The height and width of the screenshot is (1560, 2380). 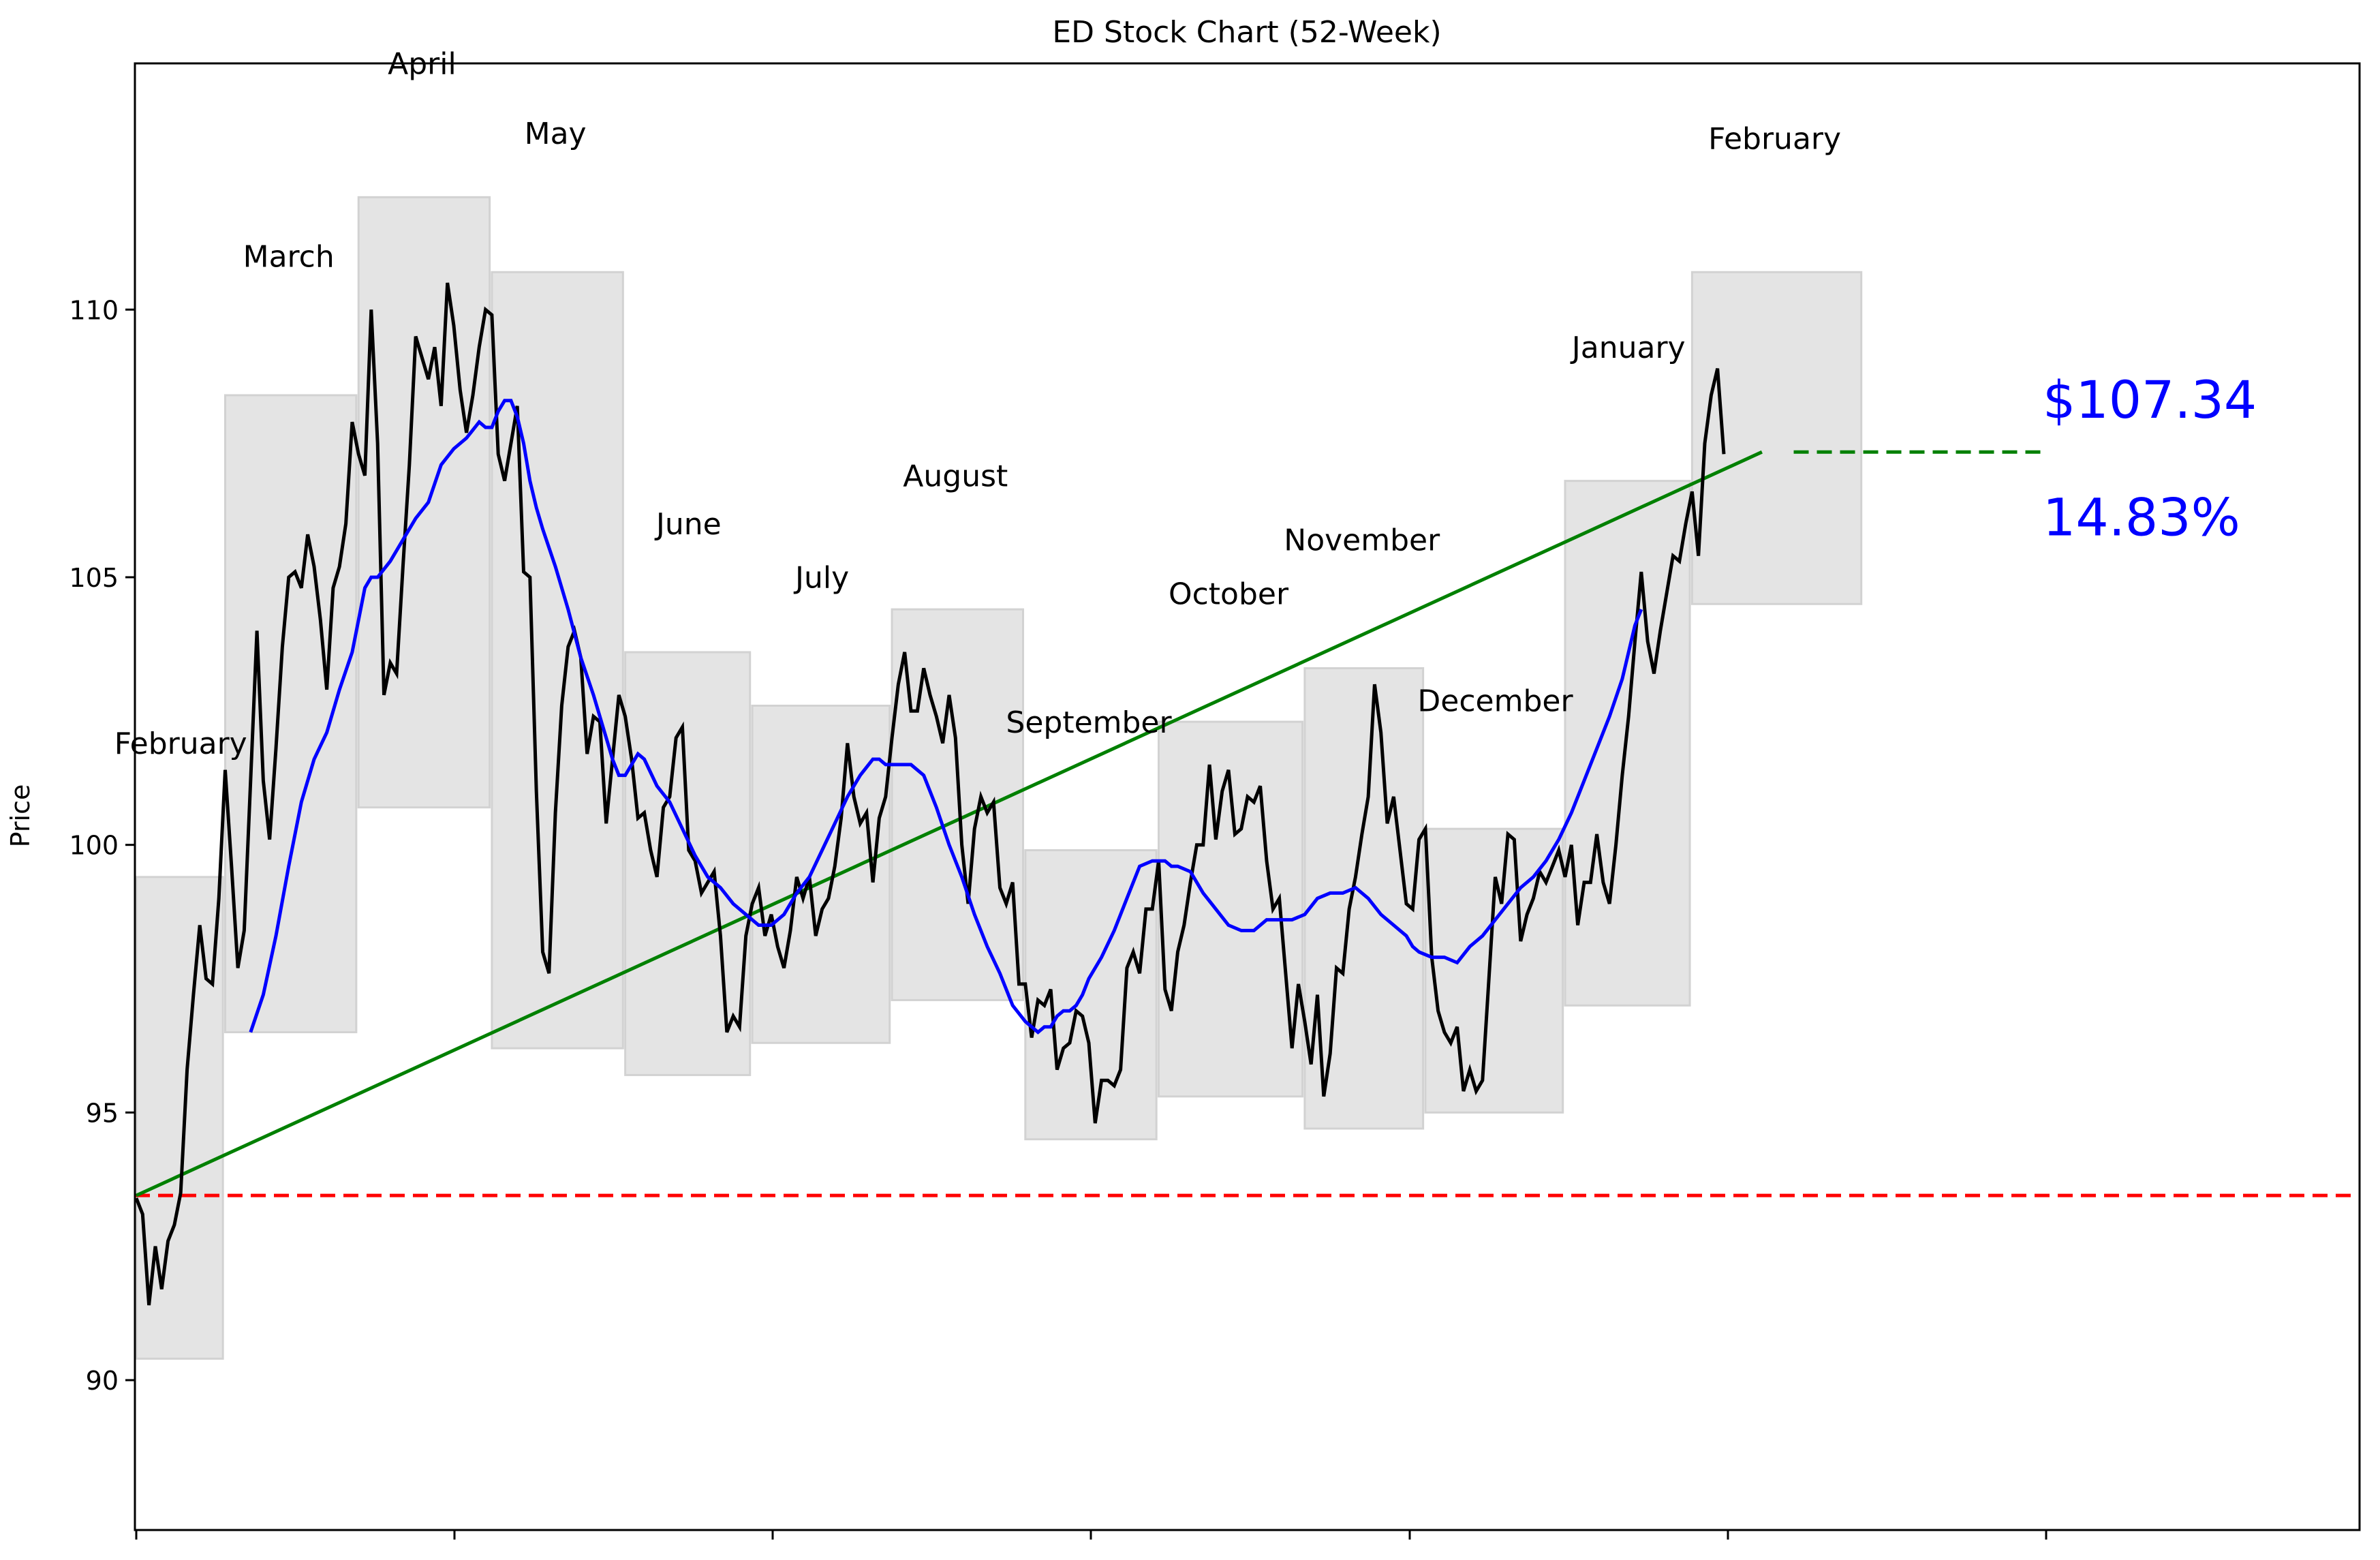 What do you see at coordinates (102, 1113) in the screenshot?
I see `y-tick-label: 95` at bounding box center [102, 1113].